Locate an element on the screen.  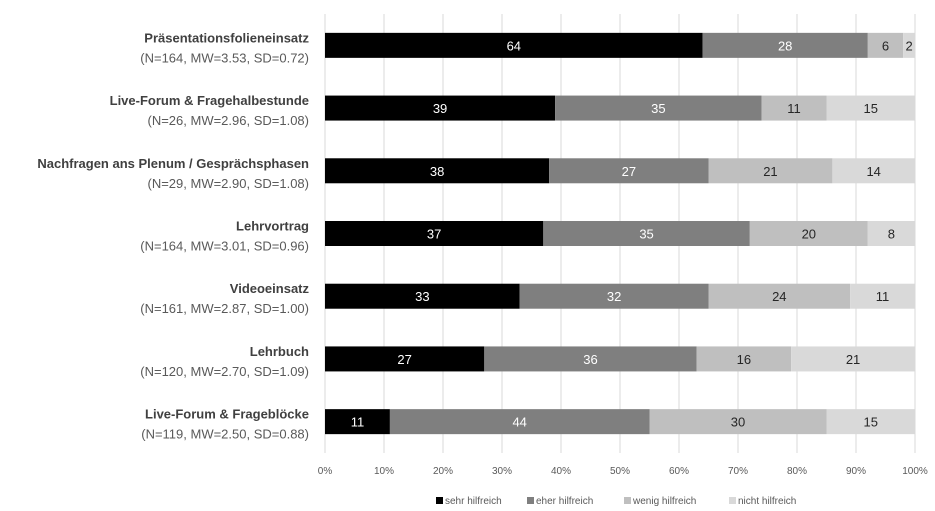
data-label: 36 is located at coordinates (590, 359).